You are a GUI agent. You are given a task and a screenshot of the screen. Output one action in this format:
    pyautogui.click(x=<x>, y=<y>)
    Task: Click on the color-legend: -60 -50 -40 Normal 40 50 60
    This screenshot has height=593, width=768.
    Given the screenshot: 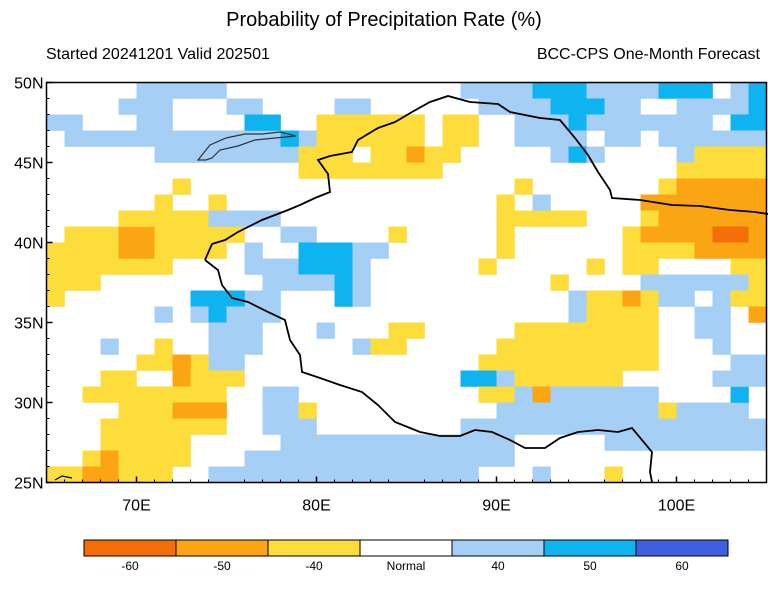 What is the action you would take?
    pyautogui.click(x=406, y=556)
    